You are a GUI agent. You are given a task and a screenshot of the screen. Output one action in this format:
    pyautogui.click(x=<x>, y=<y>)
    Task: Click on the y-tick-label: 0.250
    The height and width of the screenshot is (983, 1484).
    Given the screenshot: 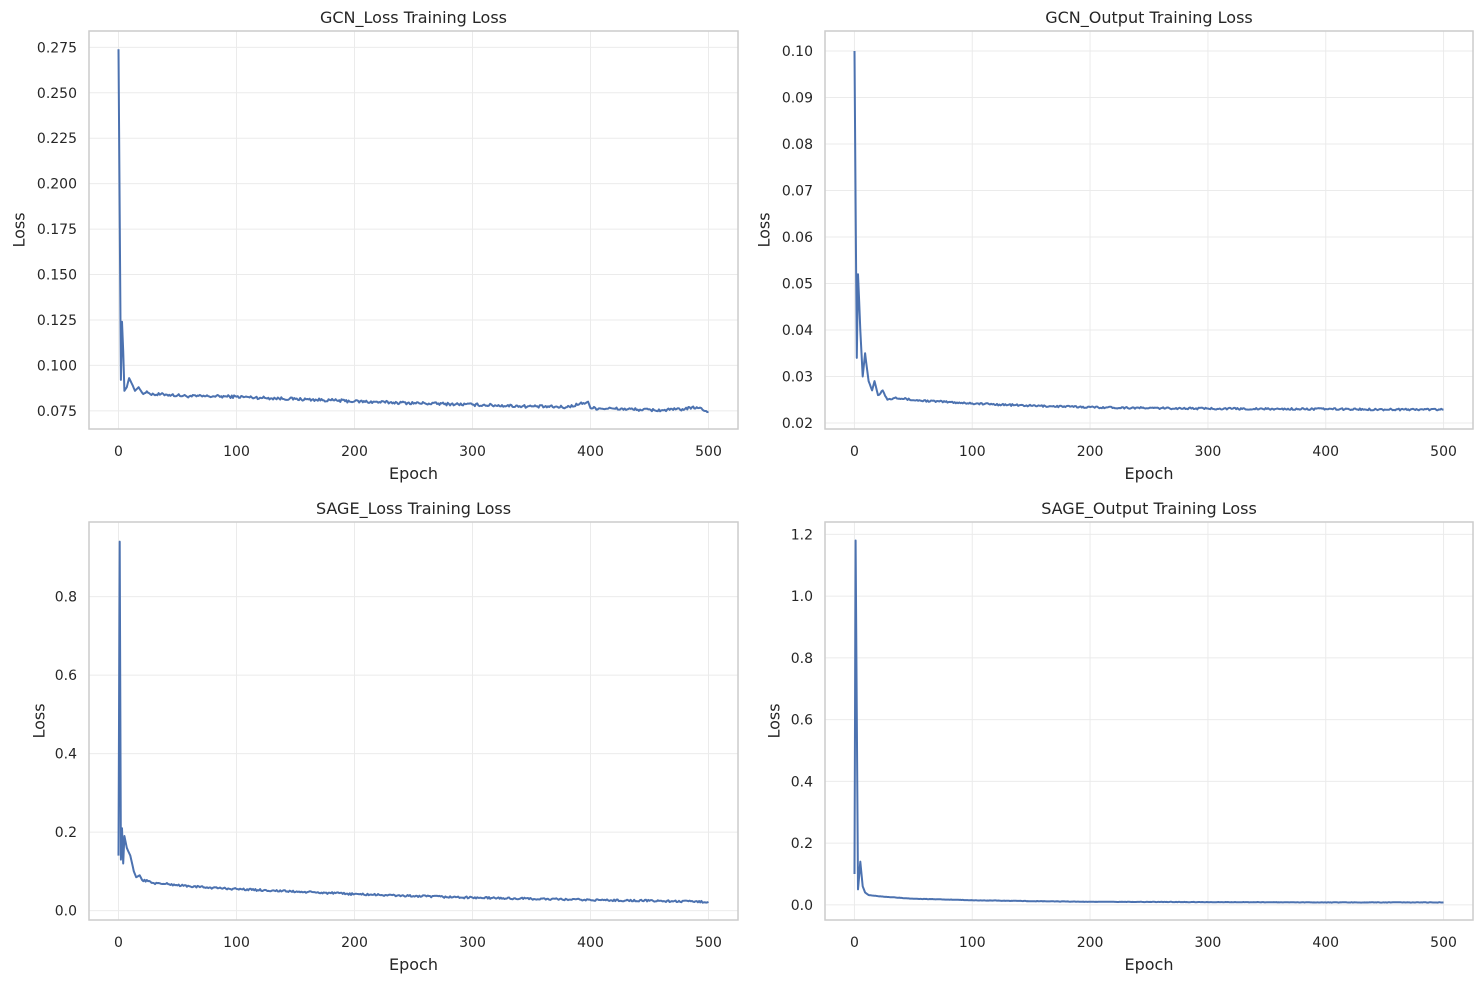 What is the action you would take?
    pyautogui.click(x=57, y=94)
    